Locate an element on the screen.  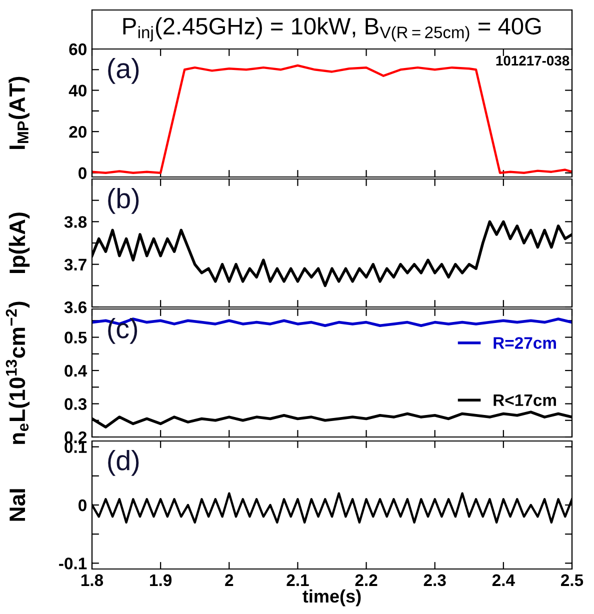
annotation: (b) is located at coordinates (123, 201).